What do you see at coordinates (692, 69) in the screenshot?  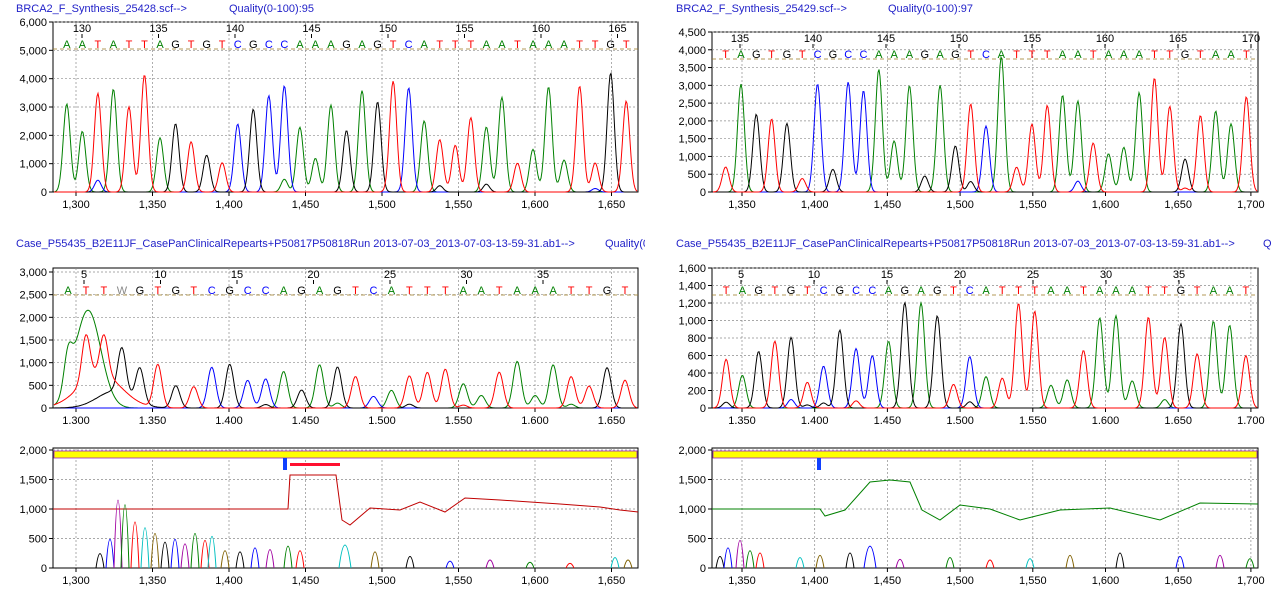 I see `y-tick-label: 3,500` at bounding box center [692, 69].